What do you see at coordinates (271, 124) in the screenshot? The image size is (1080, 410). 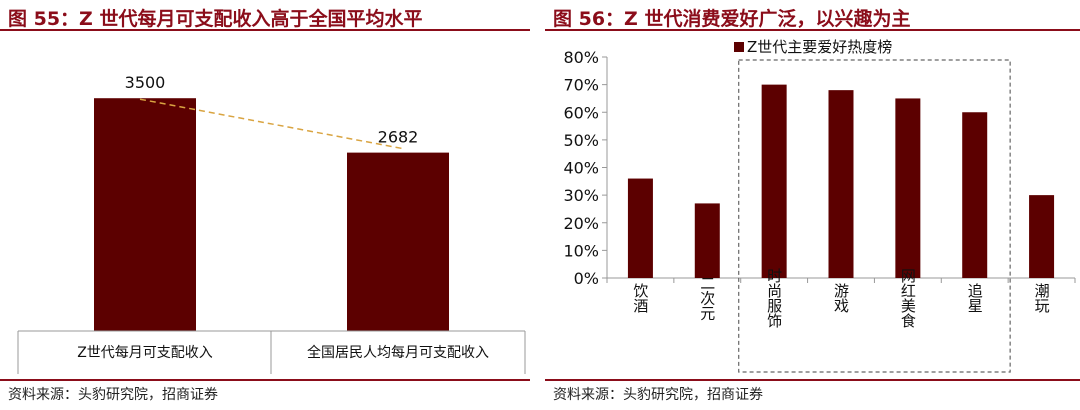 I see `trend-line` at bounding box center [271, 124].